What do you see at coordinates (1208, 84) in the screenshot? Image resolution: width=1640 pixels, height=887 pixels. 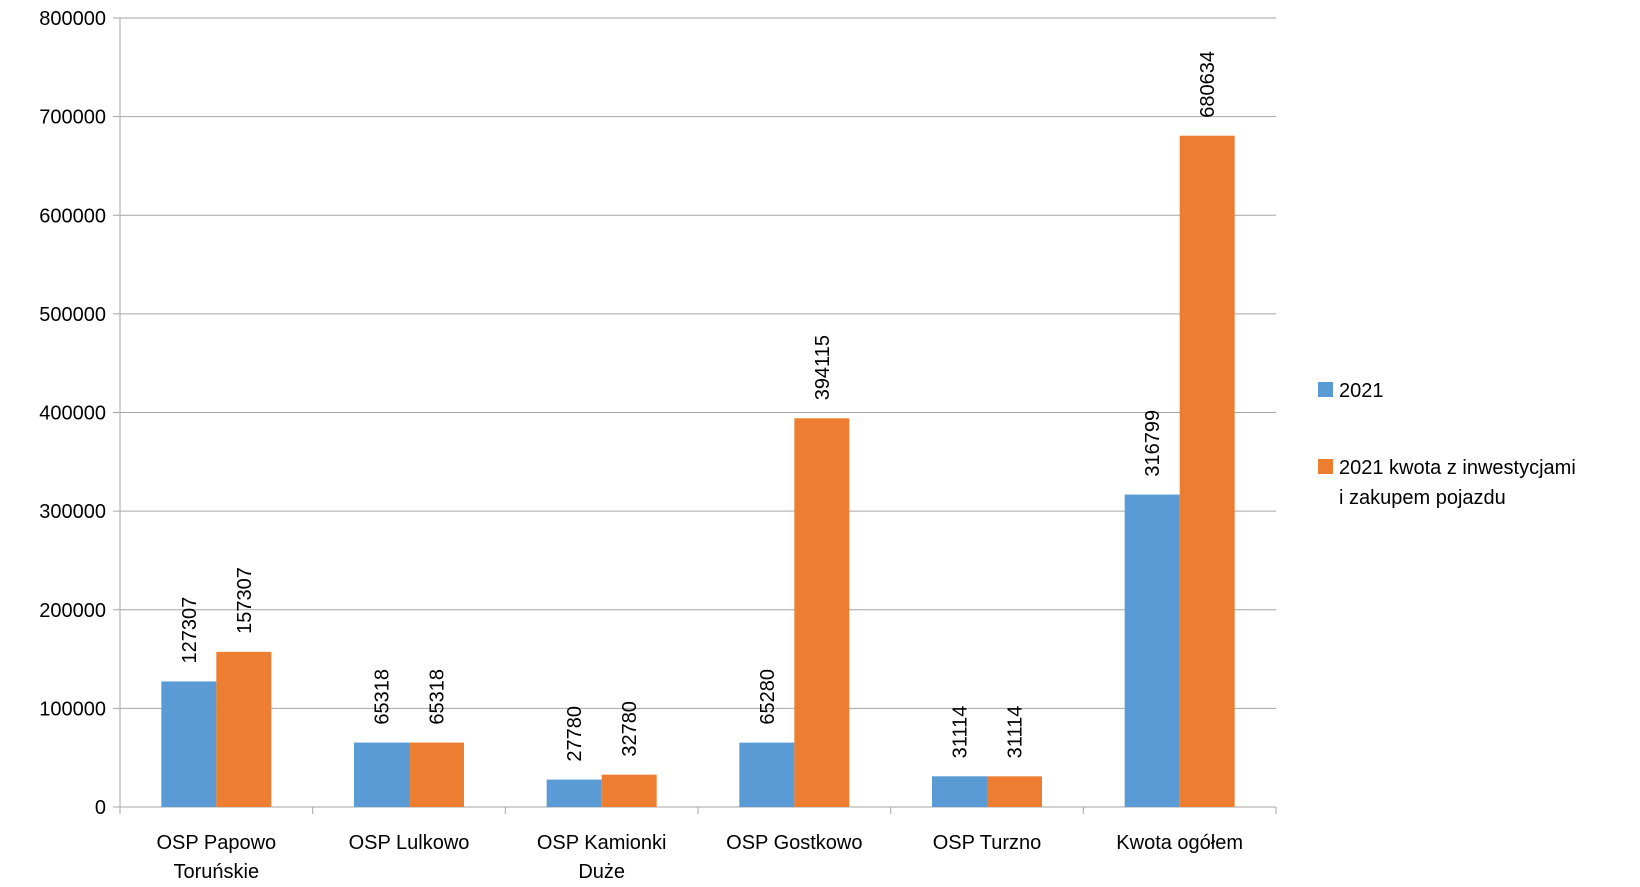 I see `data-label: 680634` at bounding box center [1208, 84].